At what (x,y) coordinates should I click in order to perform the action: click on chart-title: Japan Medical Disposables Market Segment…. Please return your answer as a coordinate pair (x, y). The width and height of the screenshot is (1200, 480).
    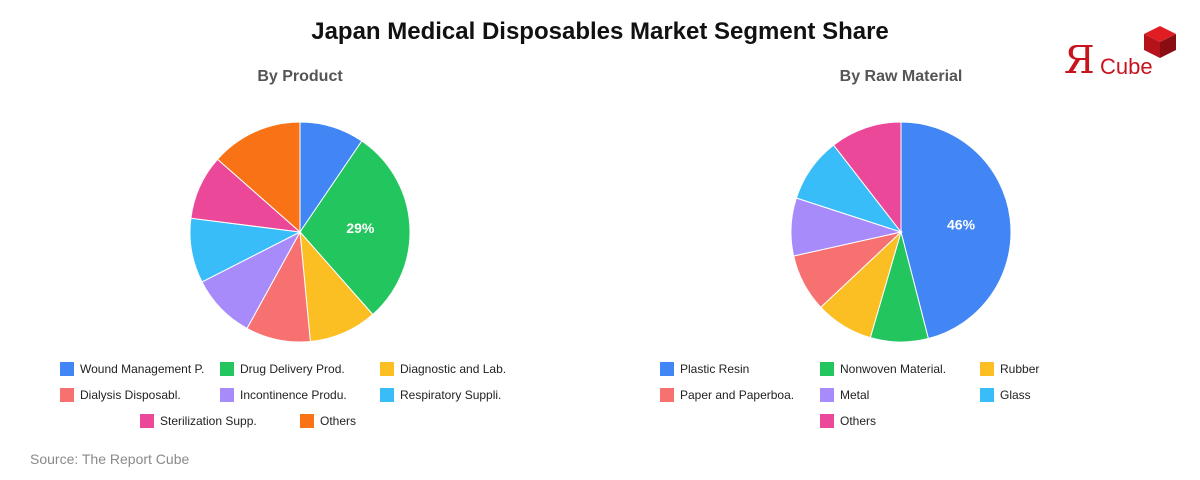
    Looking at the image, I should click on (600, 31).